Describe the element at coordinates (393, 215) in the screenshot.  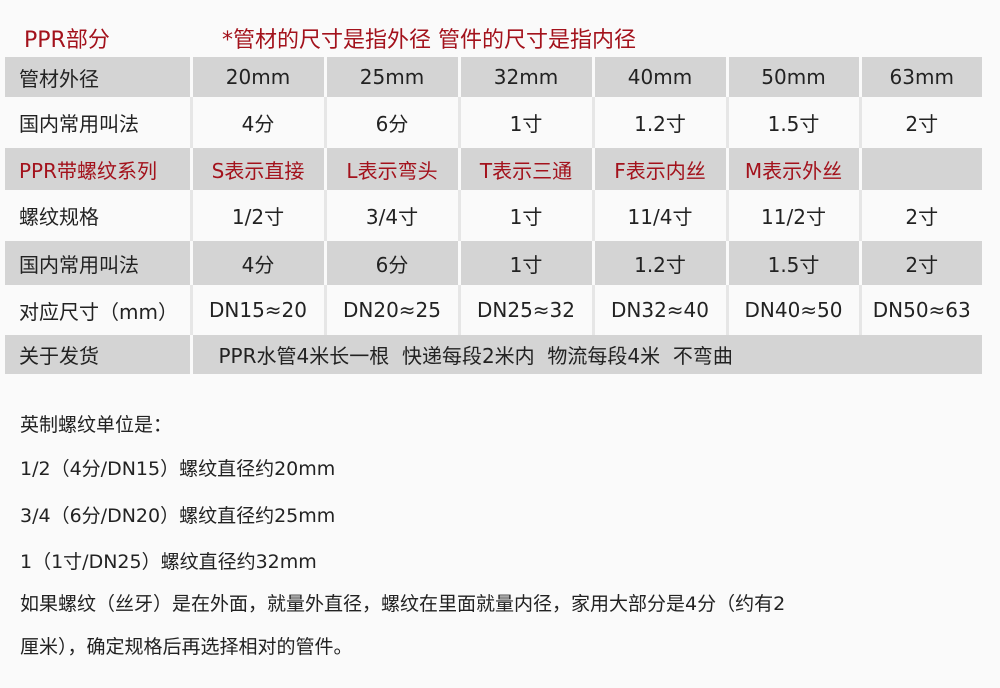
I see `table-cell: 3/4寸` at that location.